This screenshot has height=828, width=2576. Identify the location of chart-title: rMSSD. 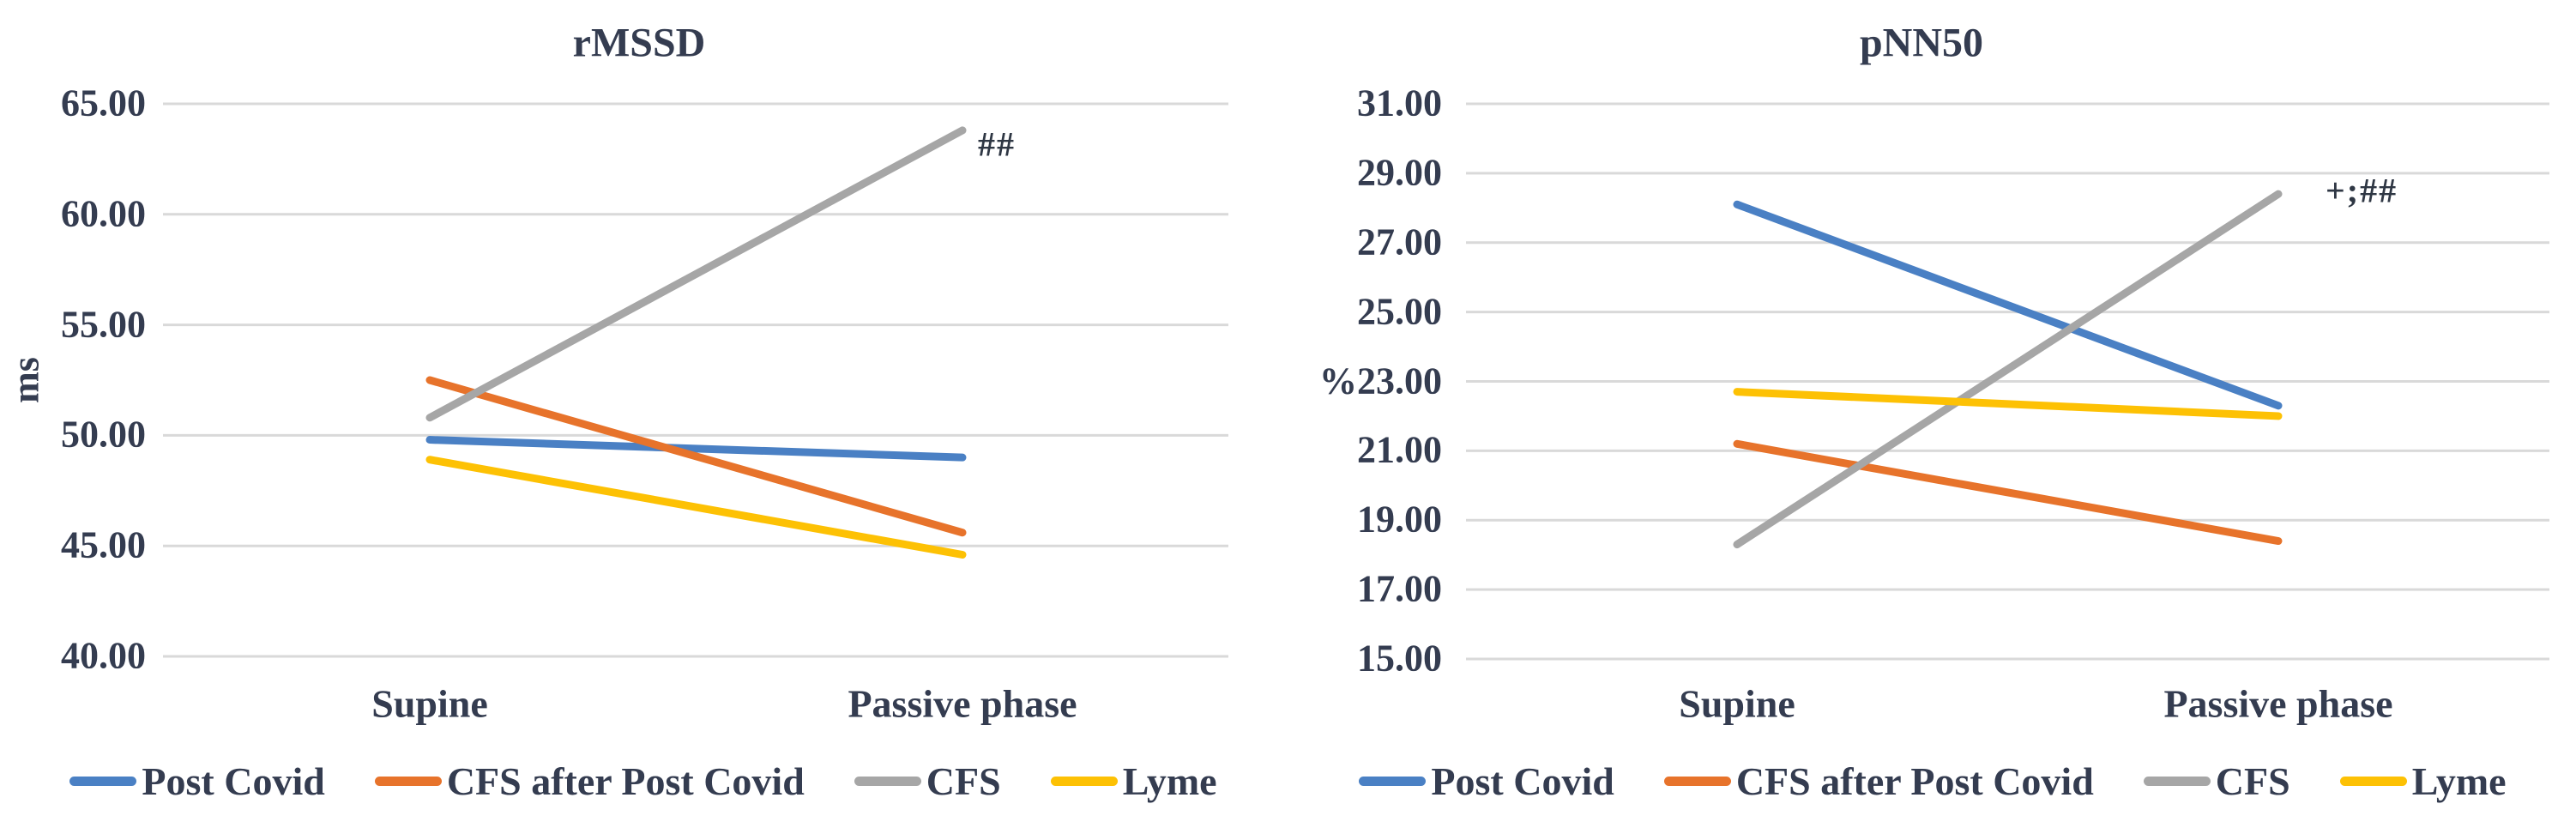
(639, 43).